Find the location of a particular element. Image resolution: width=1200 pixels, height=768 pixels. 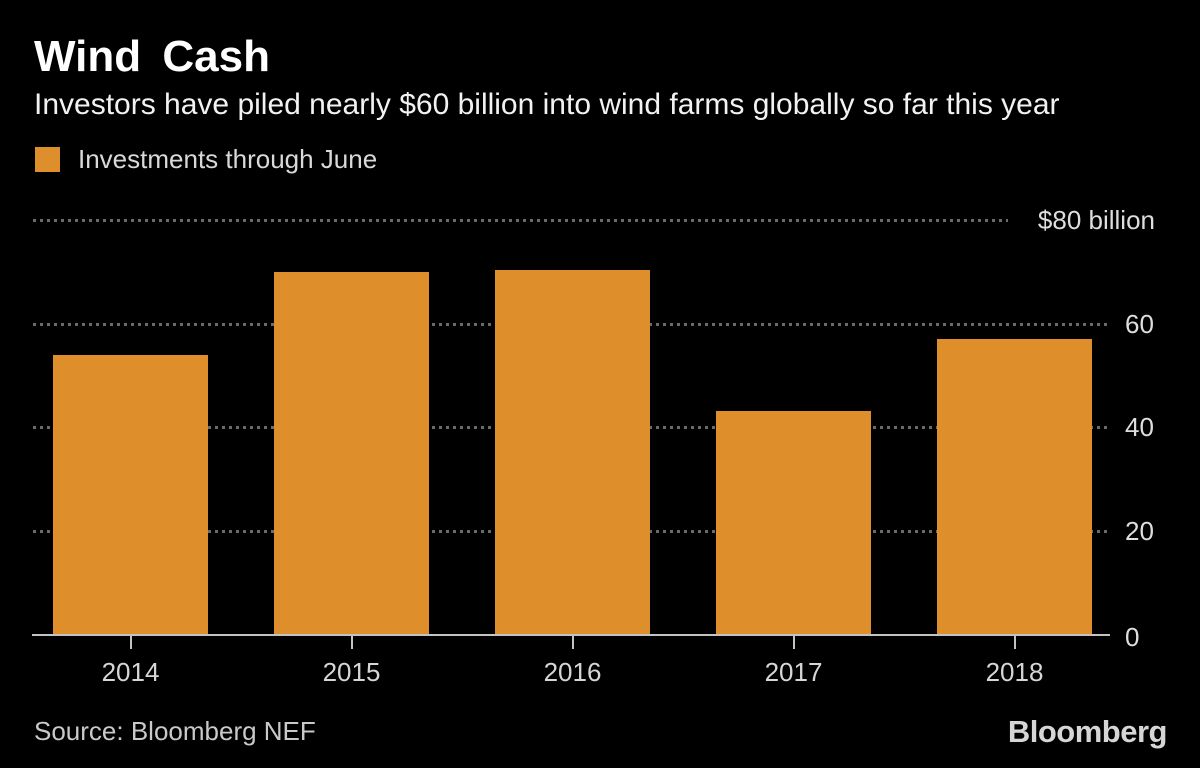

legend-swatch-icon is located at coordinates (47, 159).